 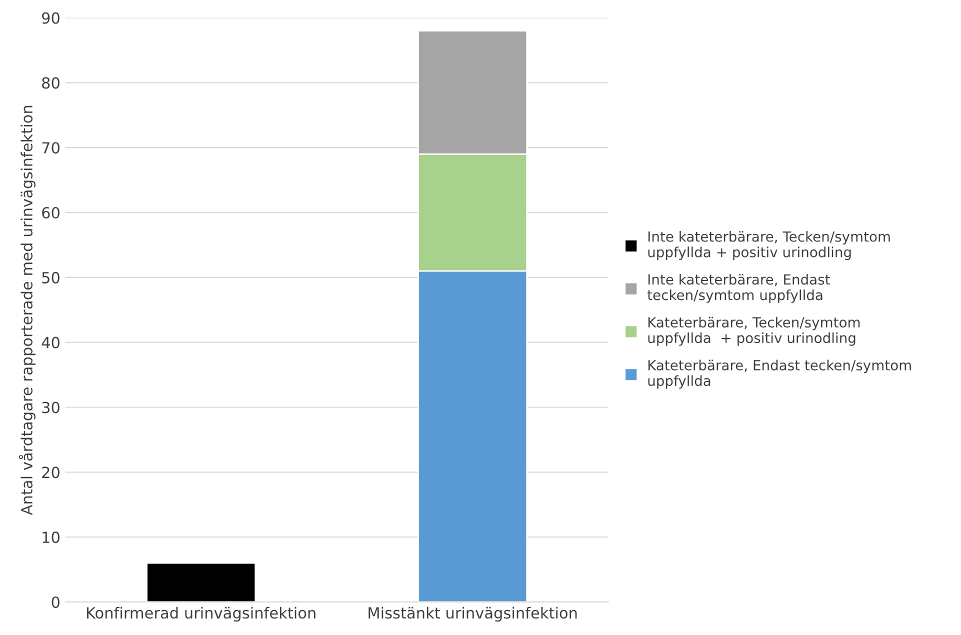 I want to click on y-tick-label: 30, so click(x=51, y=408).